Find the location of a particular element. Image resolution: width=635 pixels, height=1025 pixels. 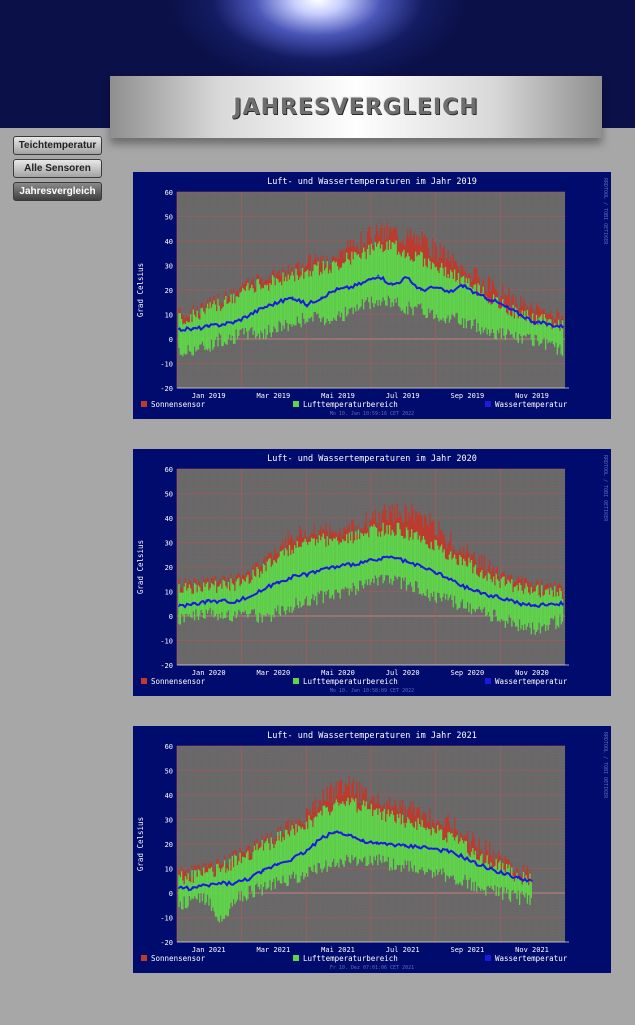

nav-button-jahresvergleich: Jahresvergleich is located at coordinates (57, 191).